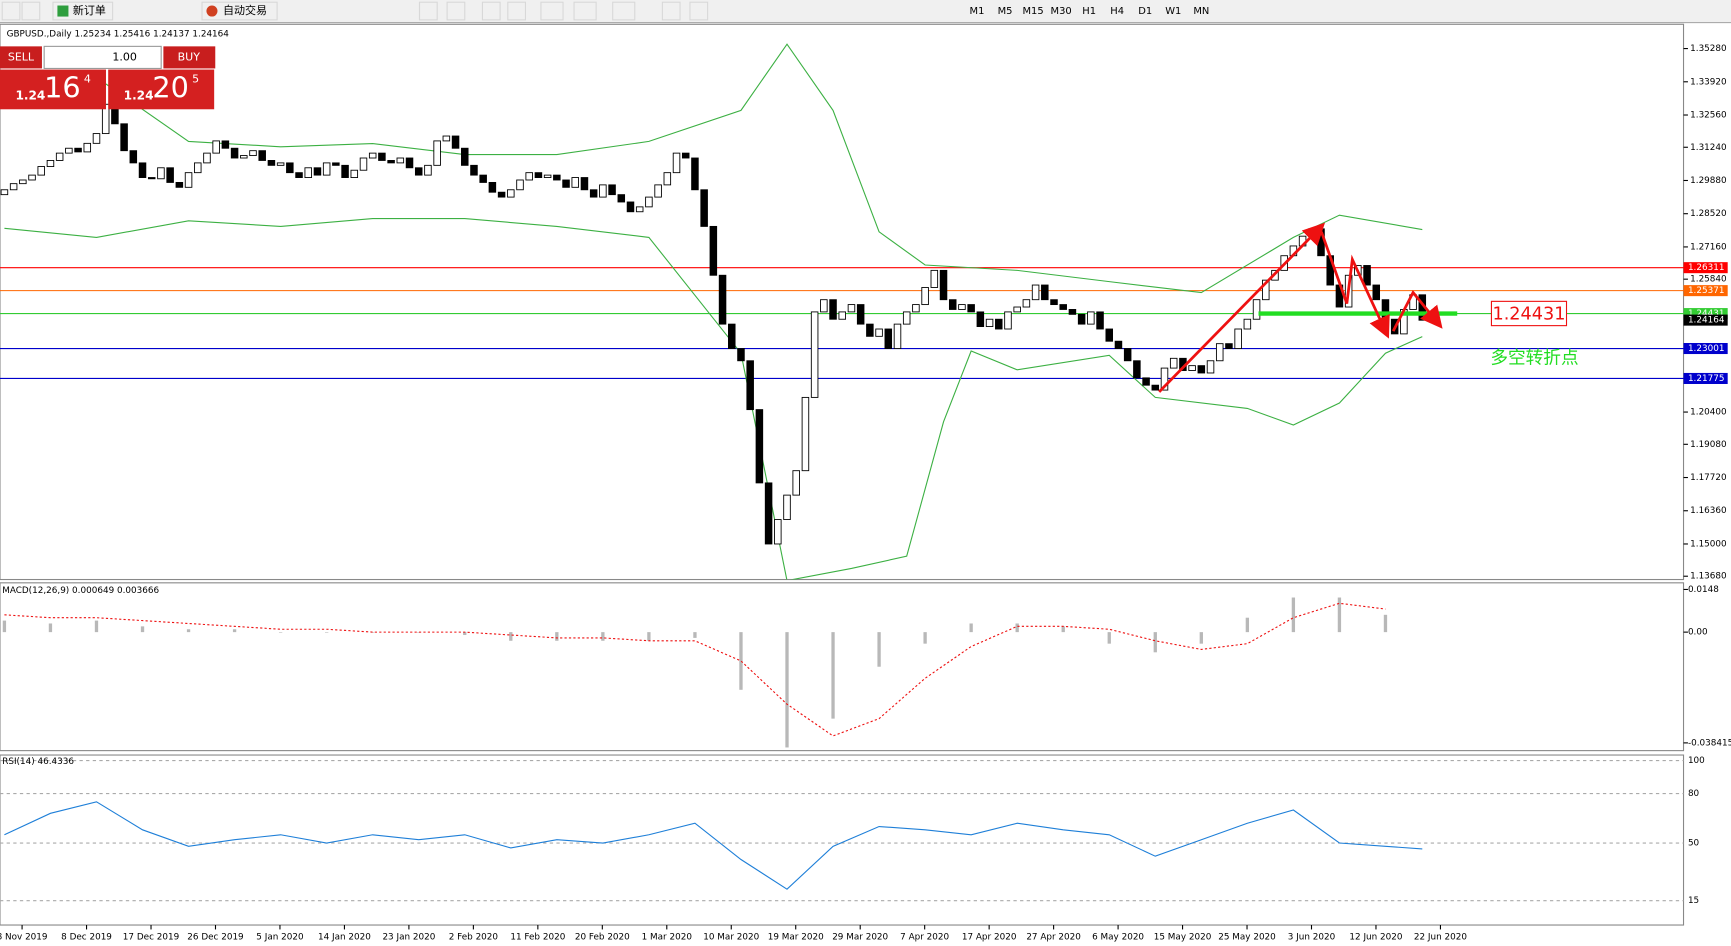  I want to click on time-label: 7 Apr 2020, so click(924, 938).